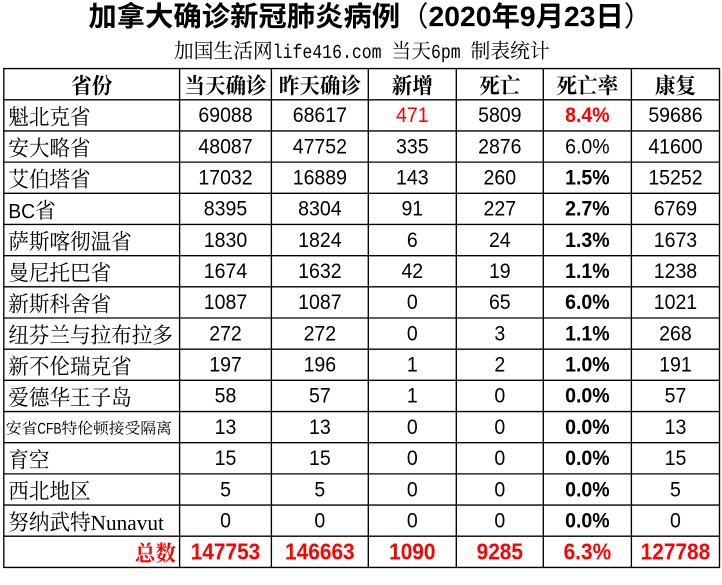 This screenshot has height=585, width=722. I want to click on svg-text: 1673, so click(675, 240).